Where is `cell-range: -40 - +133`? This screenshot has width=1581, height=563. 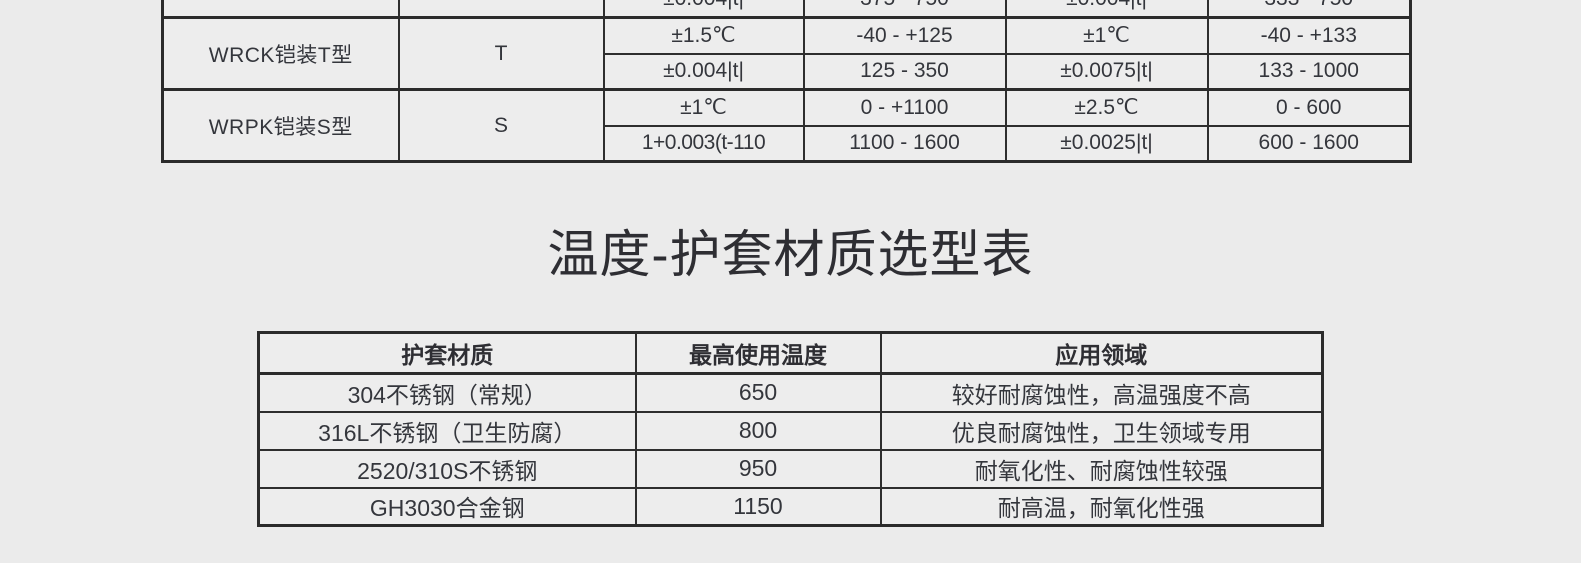
cell-range: -40 - +133 is located at coordinates (1309, 35).